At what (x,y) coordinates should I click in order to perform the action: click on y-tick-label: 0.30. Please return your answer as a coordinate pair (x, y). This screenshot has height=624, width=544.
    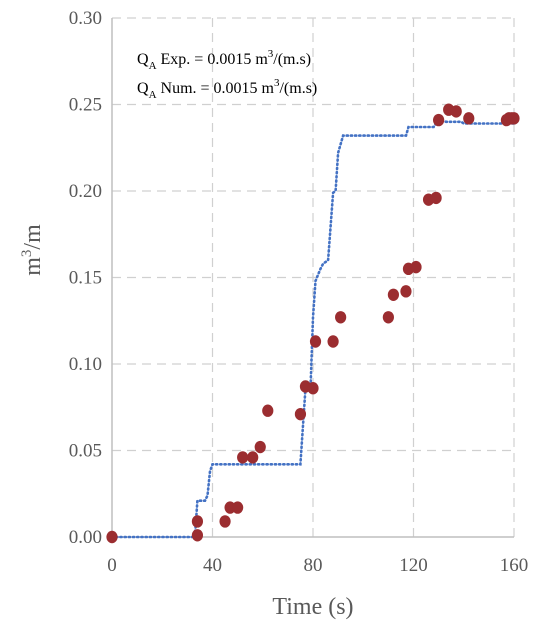
    Looking at the image, I should click on (85, 18).